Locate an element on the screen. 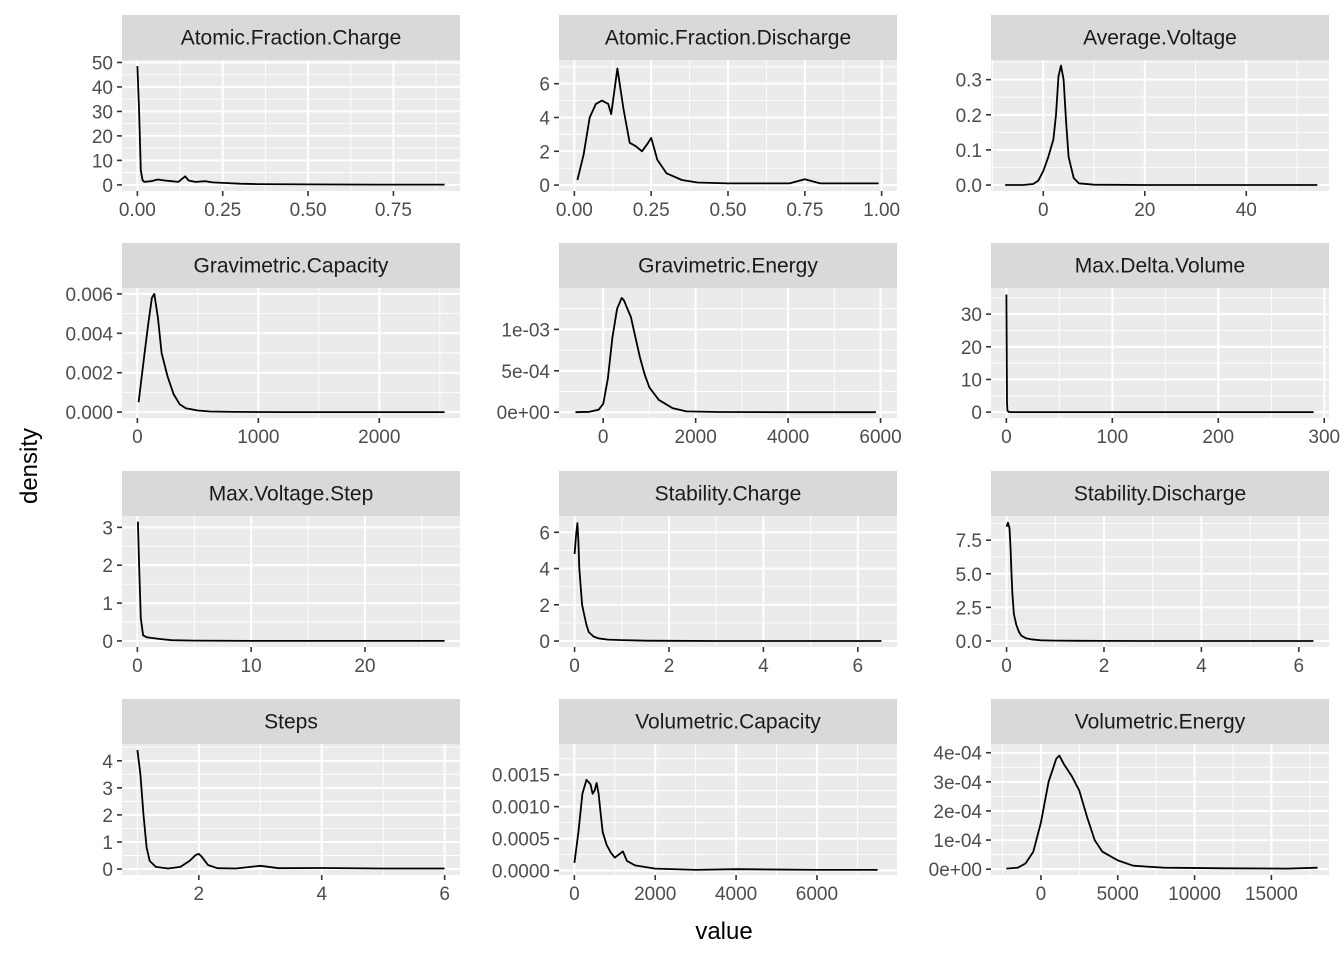  y-tick-label: 4e-04 is located at coordinates (957, 754).